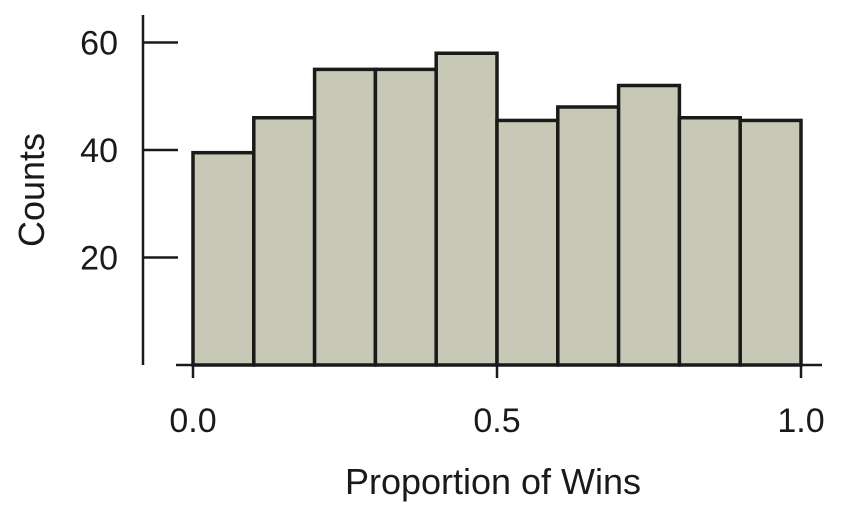  Describe the element at coordinates (31, 190) in the screenshot. I see `y-axis-title: Counts` at that location.